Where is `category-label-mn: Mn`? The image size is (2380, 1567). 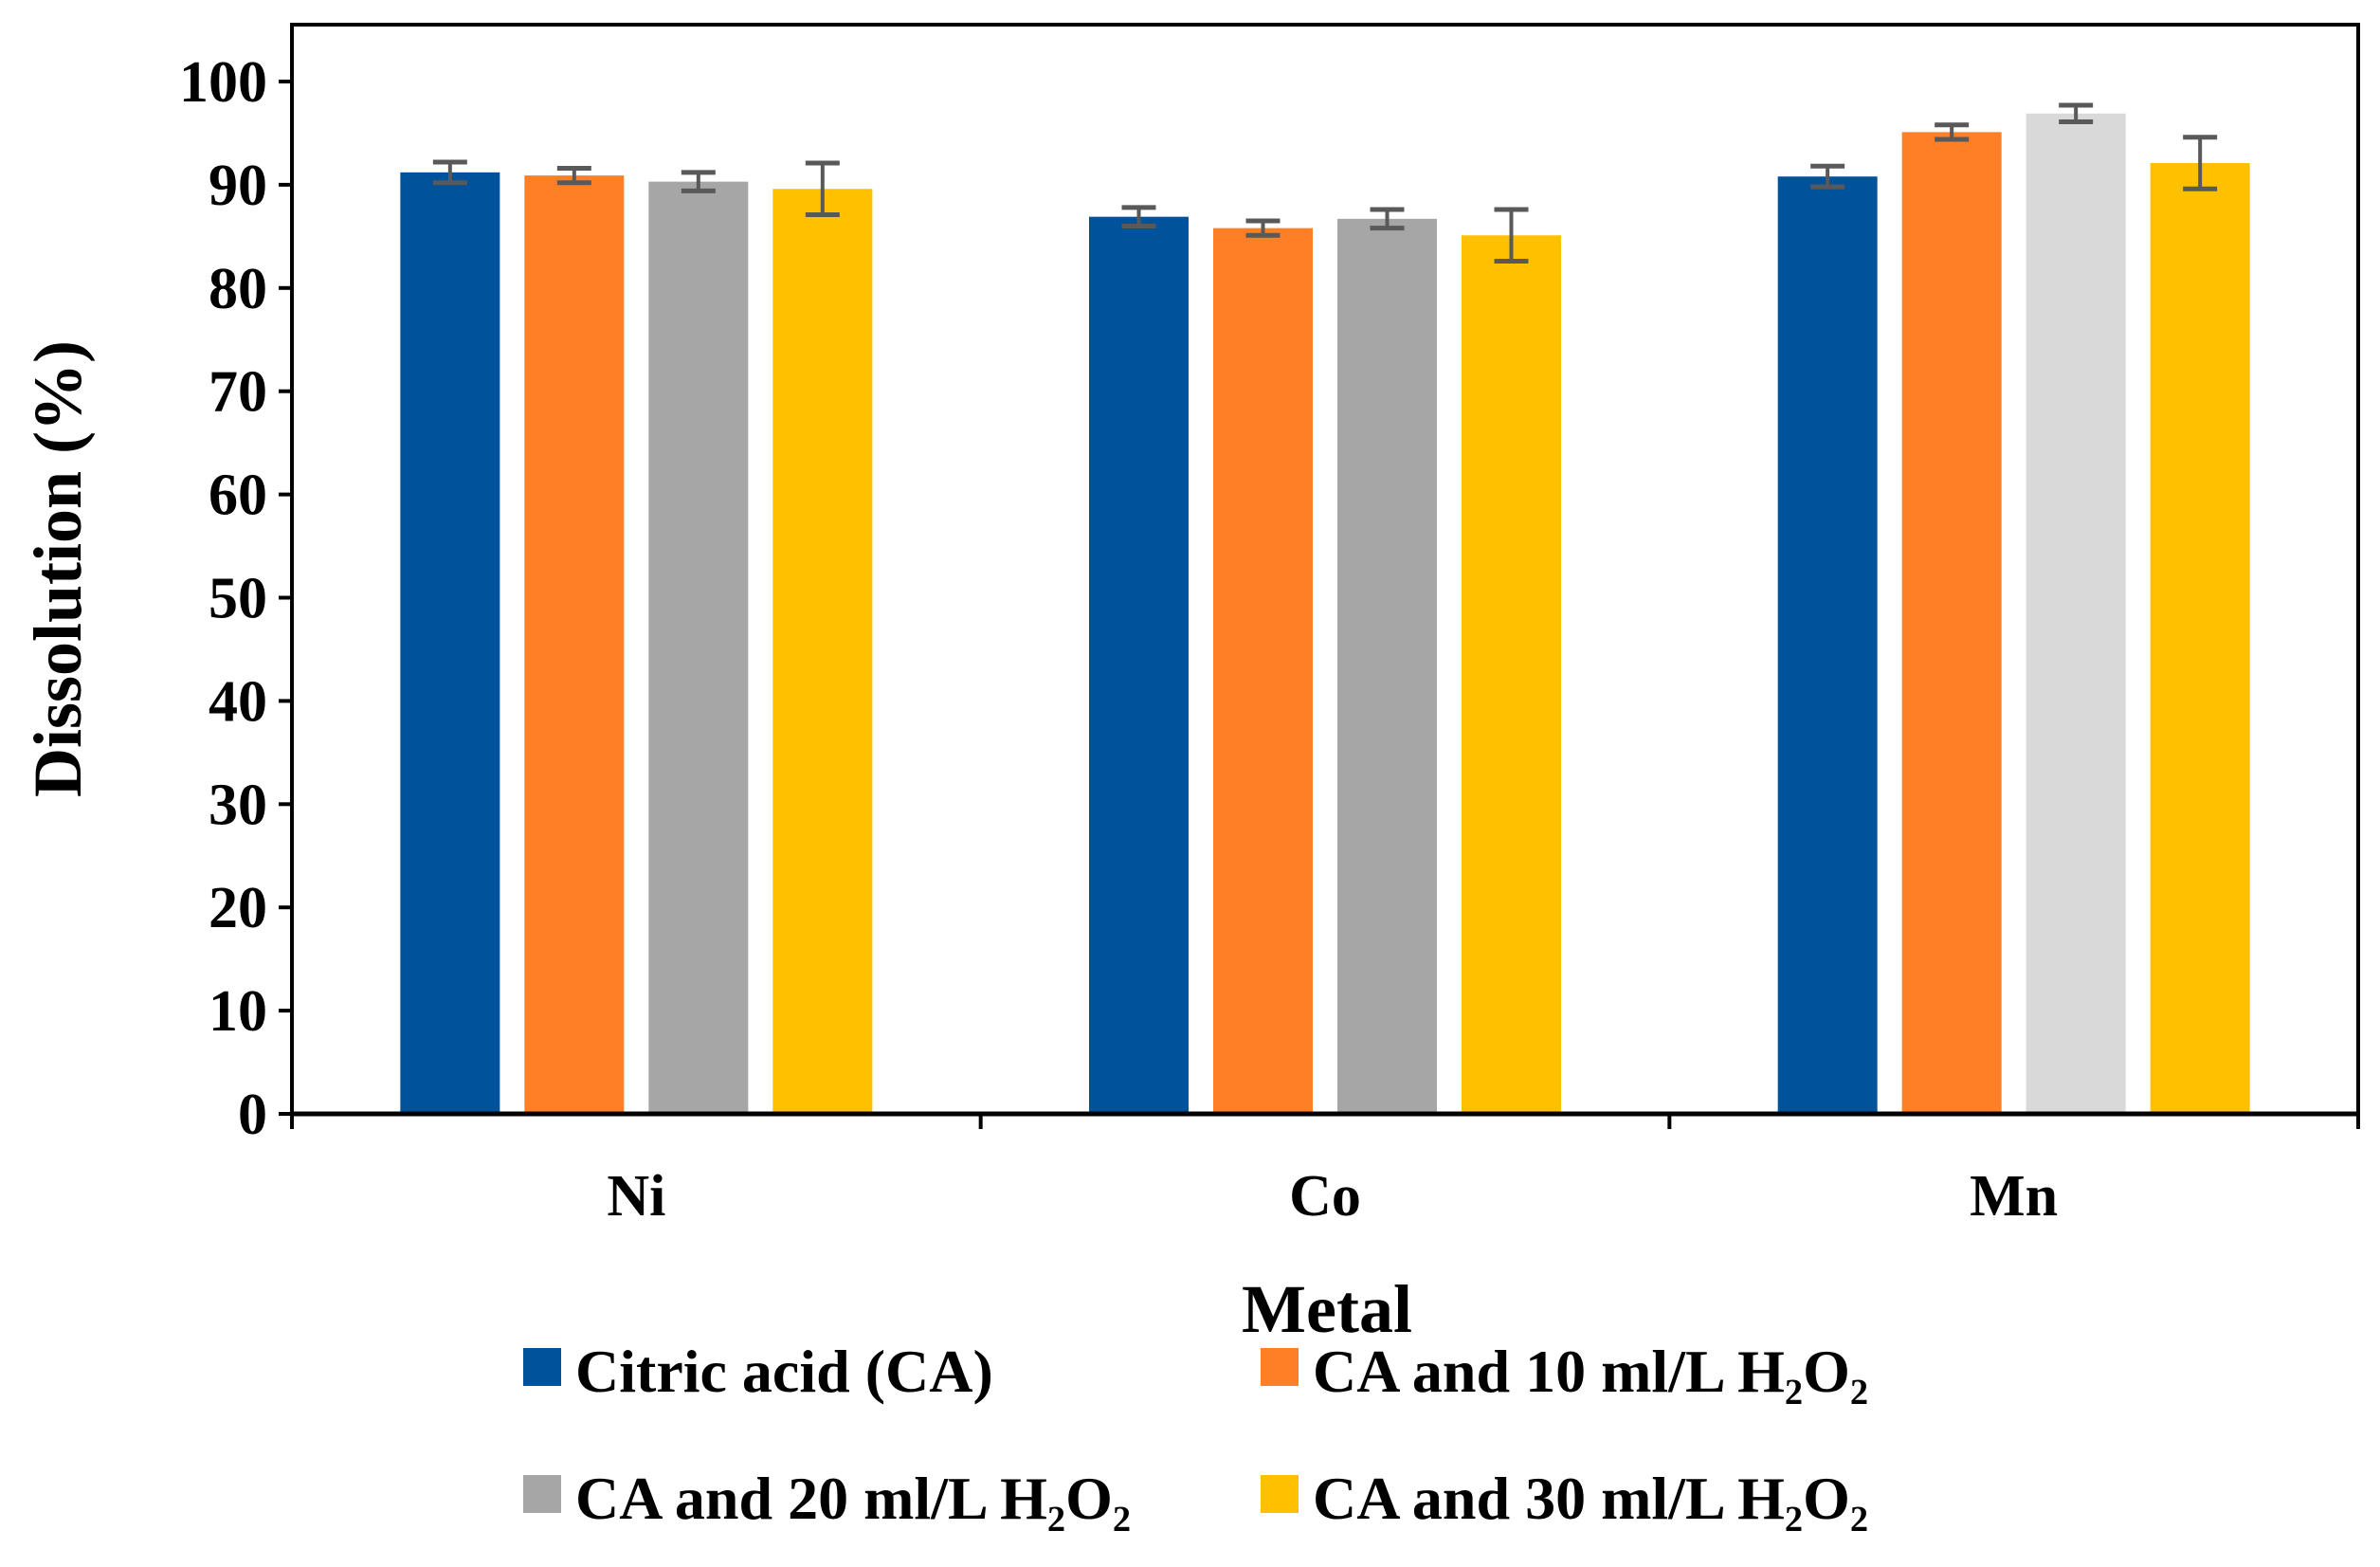
category-label-mn: Mn is located at coordinates (2014, 1196).